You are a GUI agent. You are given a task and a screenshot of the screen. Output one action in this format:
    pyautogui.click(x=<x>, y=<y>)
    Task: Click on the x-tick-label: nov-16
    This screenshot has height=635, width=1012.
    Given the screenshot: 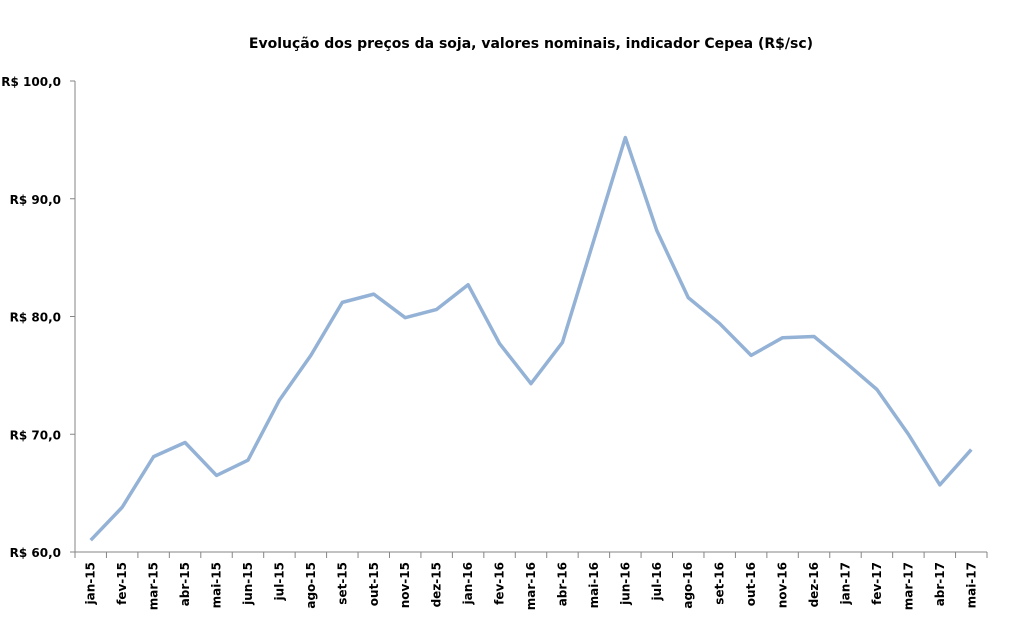 What is the action you would take?
    pyautogui.click(x=783, y=585)
    